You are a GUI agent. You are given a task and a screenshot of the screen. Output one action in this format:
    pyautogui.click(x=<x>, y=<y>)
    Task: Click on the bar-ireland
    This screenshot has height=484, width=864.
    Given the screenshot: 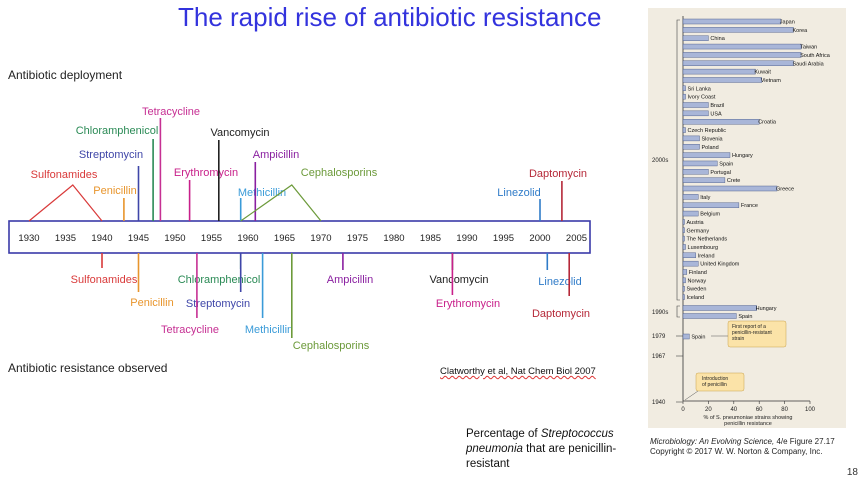 What is the action you would take?
    pyautogui.click(x=689, y=255)
    